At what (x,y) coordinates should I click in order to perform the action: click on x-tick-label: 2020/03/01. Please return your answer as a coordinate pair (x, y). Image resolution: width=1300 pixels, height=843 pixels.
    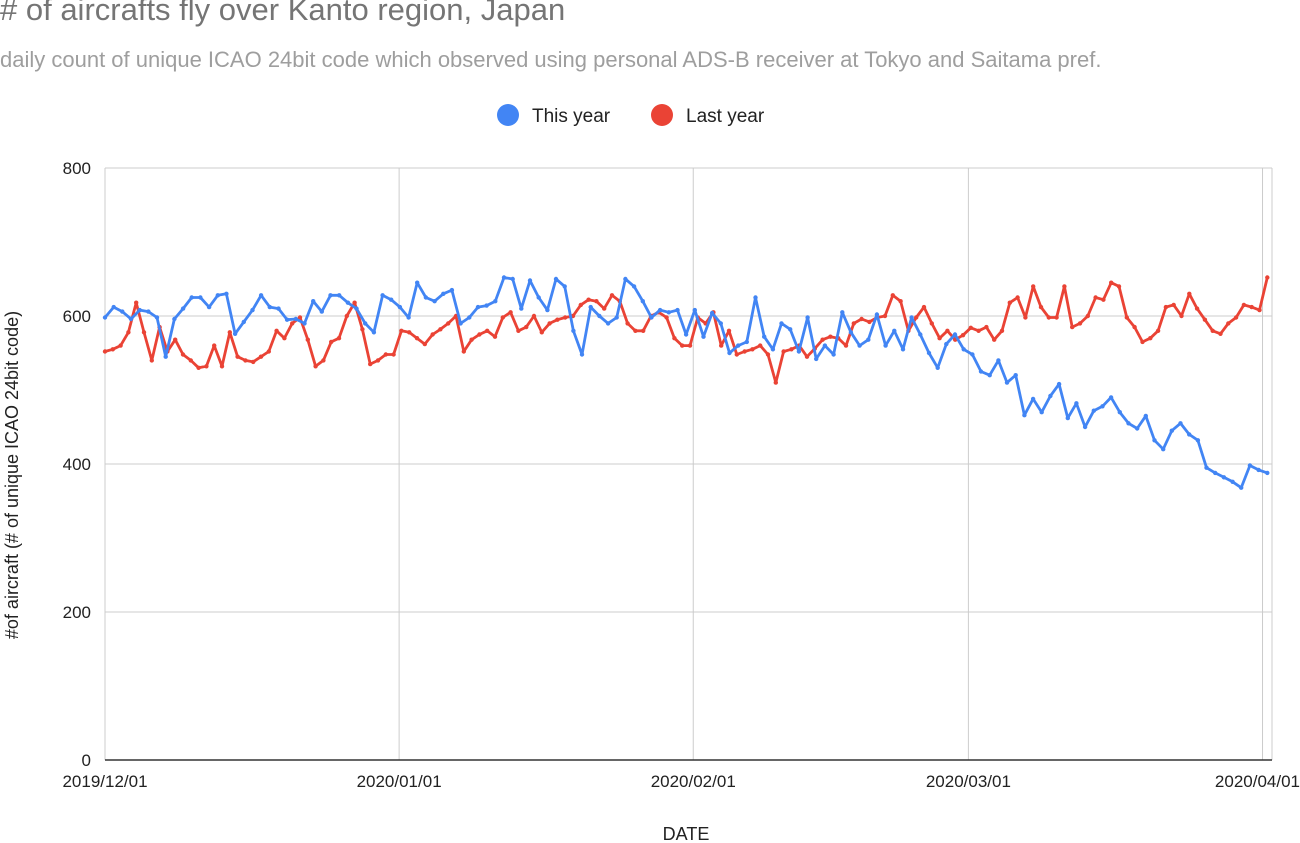
    Looking at the image, I should click on (968, 781).